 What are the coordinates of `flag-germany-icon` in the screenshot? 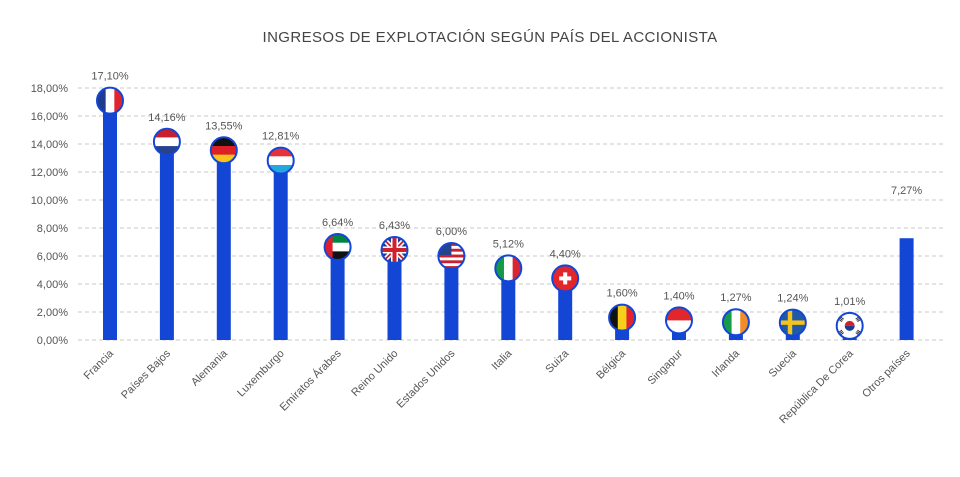 It's located at (223, 150).